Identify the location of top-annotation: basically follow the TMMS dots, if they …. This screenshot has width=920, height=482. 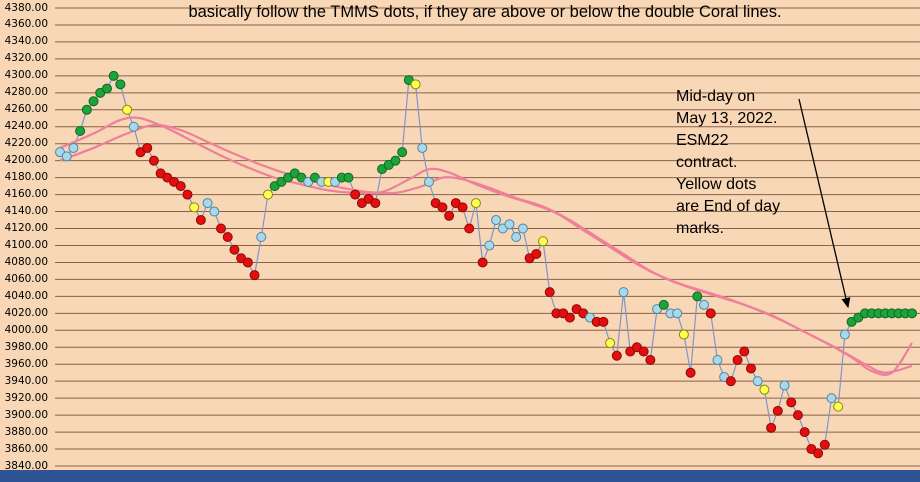
(485, 12).